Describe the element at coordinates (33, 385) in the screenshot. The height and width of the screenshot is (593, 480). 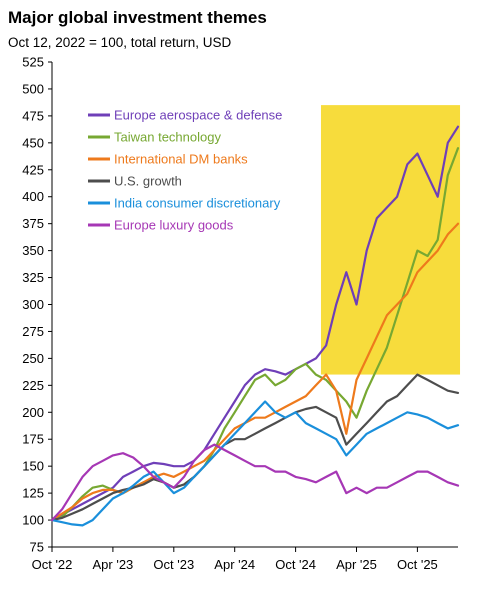
I see `y-tick-label: 225` at that location.